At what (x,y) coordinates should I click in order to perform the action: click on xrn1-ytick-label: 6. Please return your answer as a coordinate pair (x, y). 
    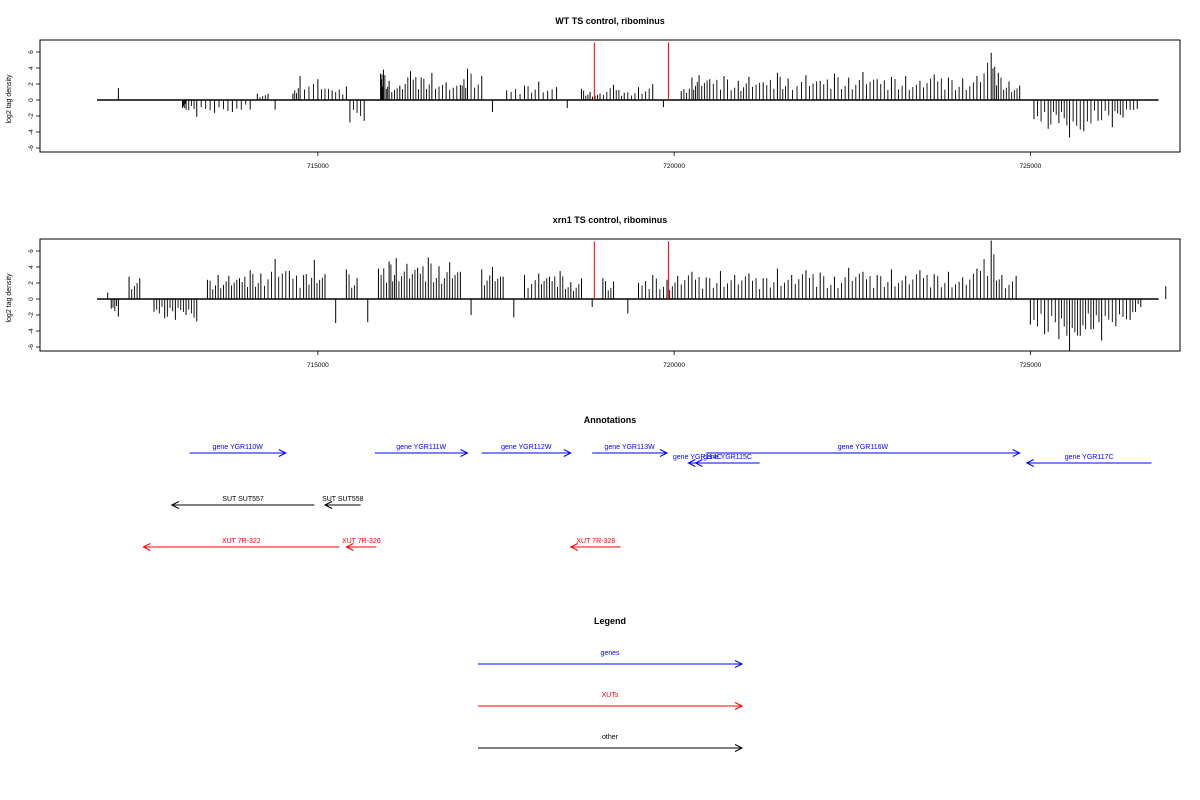
    Looking at the image, I should click on (31, 251).